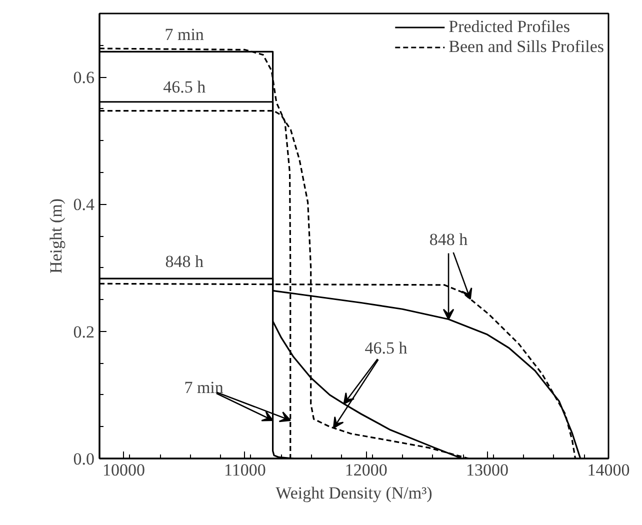 The height and width of the screenshot is (525, 642). Describe the element at coordinates (83, 78) in the screenshot. I see `y-tick-label: 0.6` at that location.